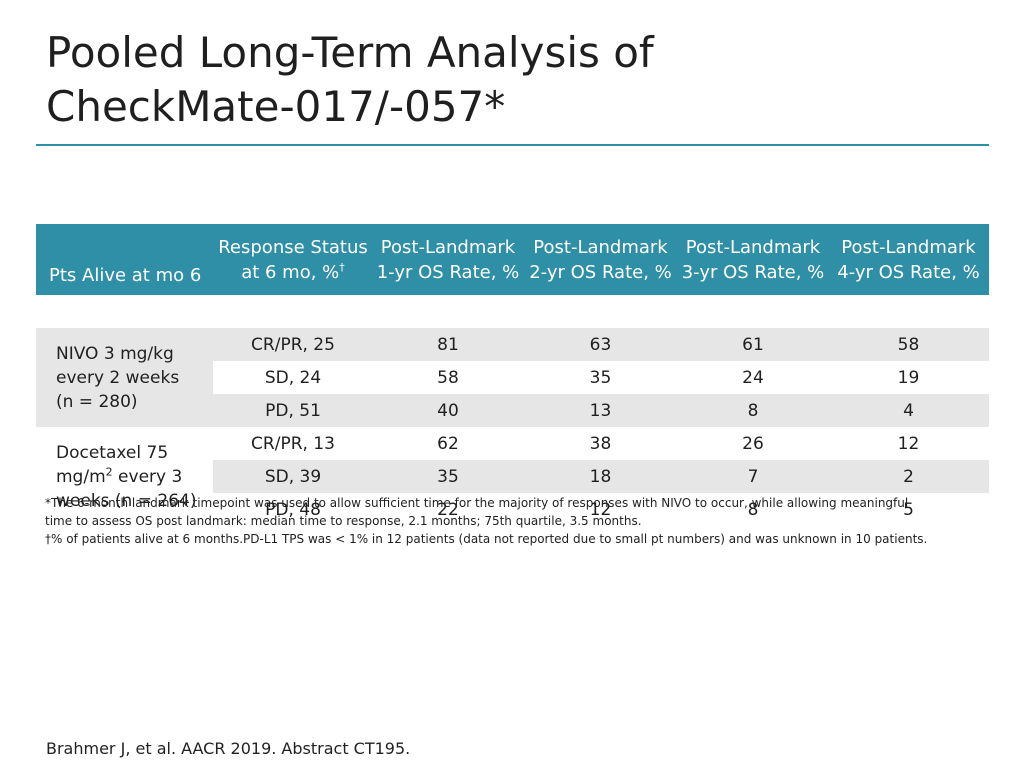  Describe the element at coordinates (908, 259) in the screenshot. I see `header-4yr-os: Post-Landmark 4-yr OS Rate, %` at that location.